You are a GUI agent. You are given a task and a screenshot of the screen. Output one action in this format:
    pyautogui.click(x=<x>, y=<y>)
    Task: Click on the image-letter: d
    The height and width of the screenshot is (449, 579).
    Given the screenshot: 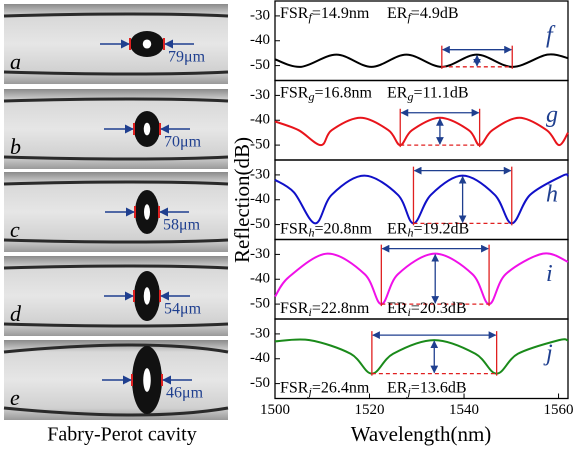 What is the action you would take?
    pyautogui.click(x=16, y=313)
    